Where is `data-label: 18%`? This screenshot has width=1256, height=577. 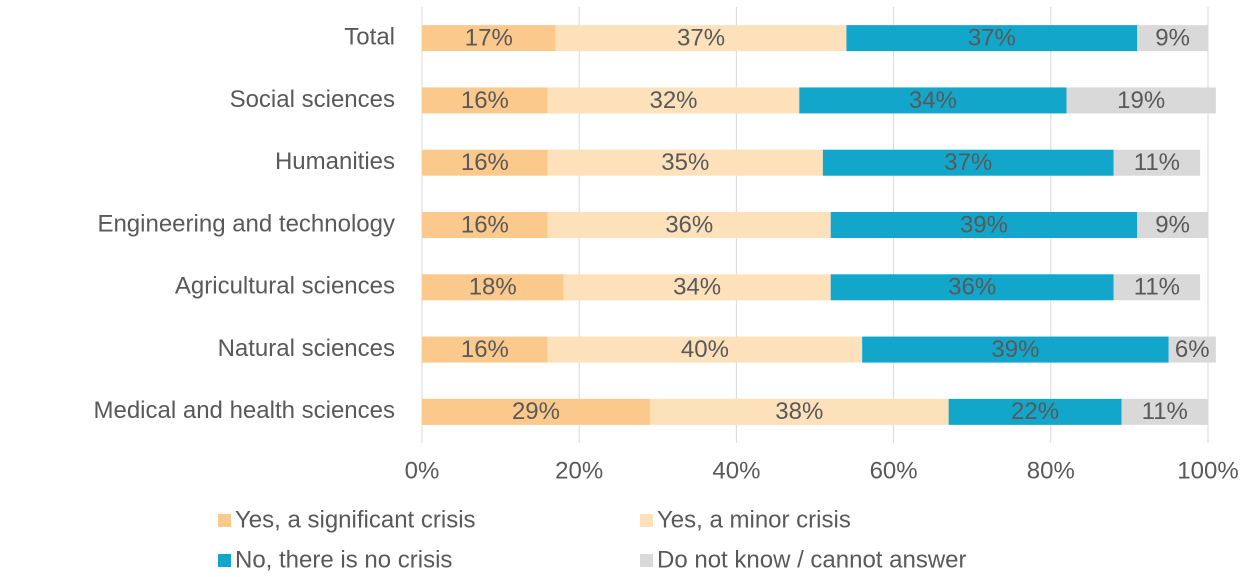 data-label: 18% is located at coordinates (493, 287).